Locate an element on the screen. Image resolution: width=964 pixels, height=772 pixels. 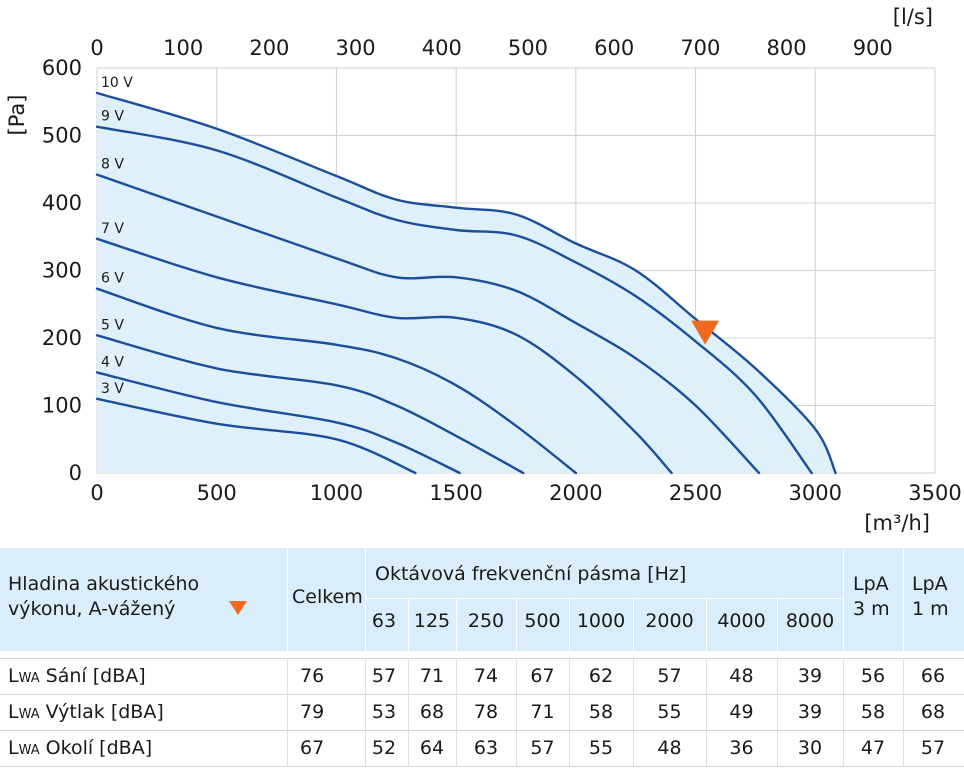
curve-label-8v: 8 V is located at coordinates (112, 165).